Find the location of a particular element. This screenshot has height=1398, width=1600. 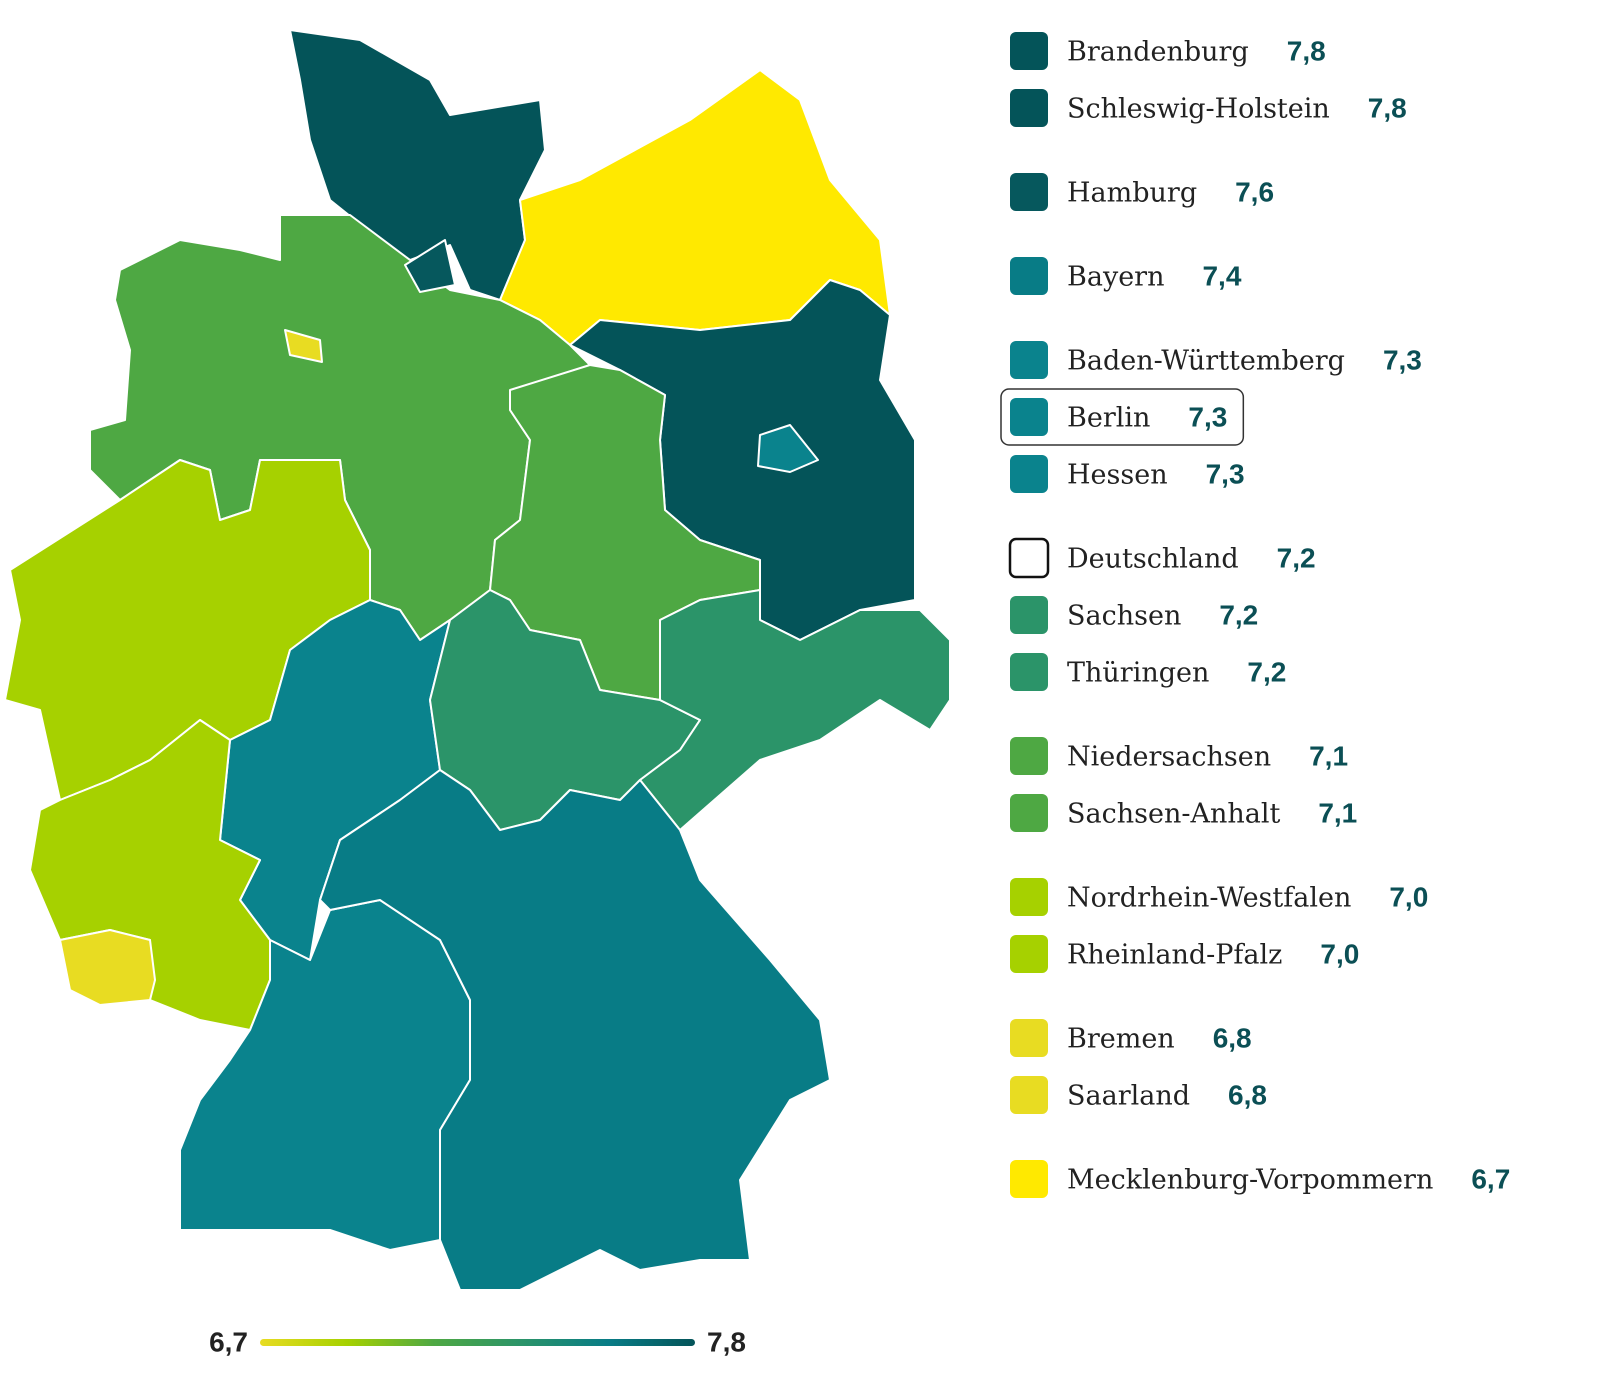

legend-label: Mecklenburg-Vorpommern is located at coordinates (1250, 1180).